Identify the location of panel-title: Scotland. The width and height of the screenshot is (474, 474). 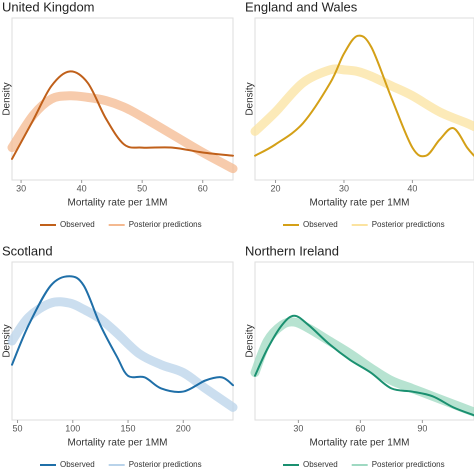
(27, 250).